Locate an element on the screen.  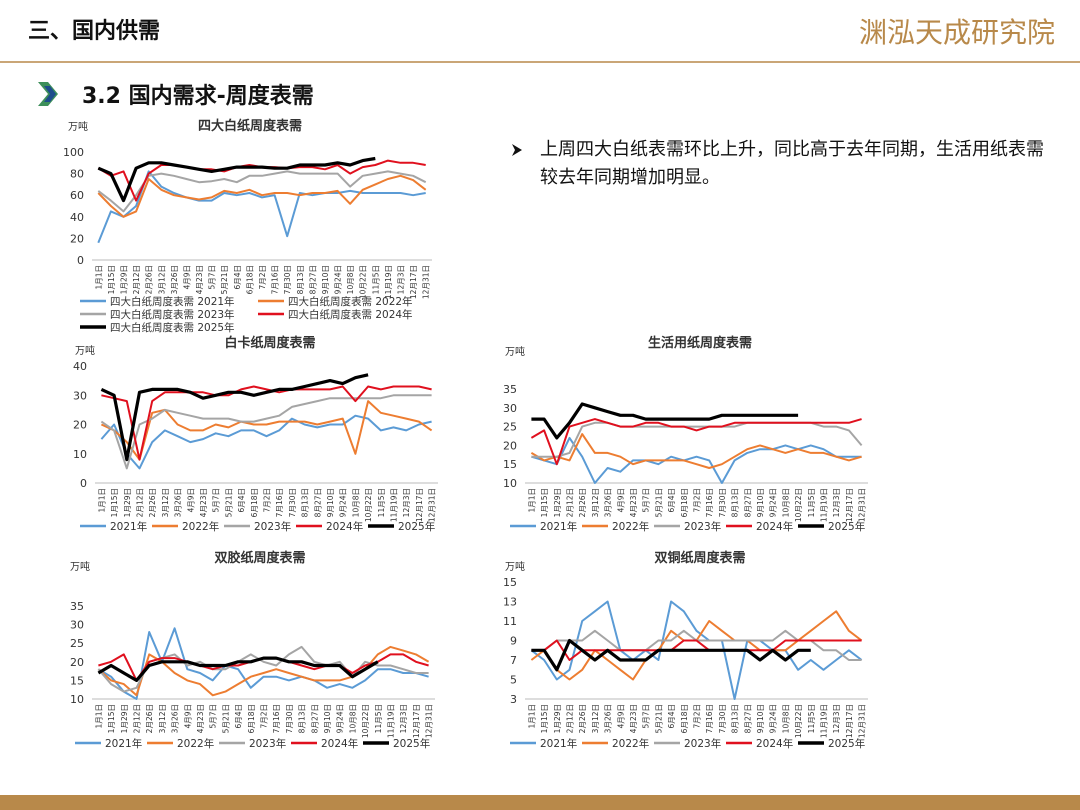
x-tick-label: 5月21日 is located at coordinates (224, 279).